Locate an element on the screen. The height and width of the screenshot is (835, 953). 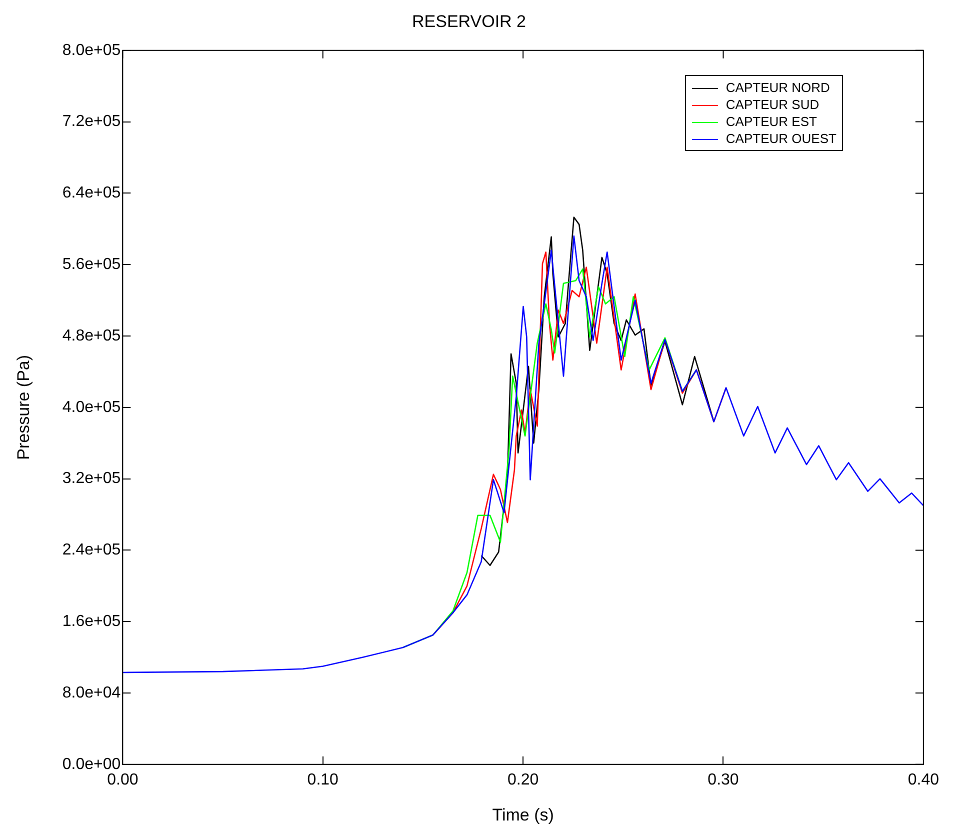
legend-label: CAPTEUR NORD is located at coordinates (778, 88).